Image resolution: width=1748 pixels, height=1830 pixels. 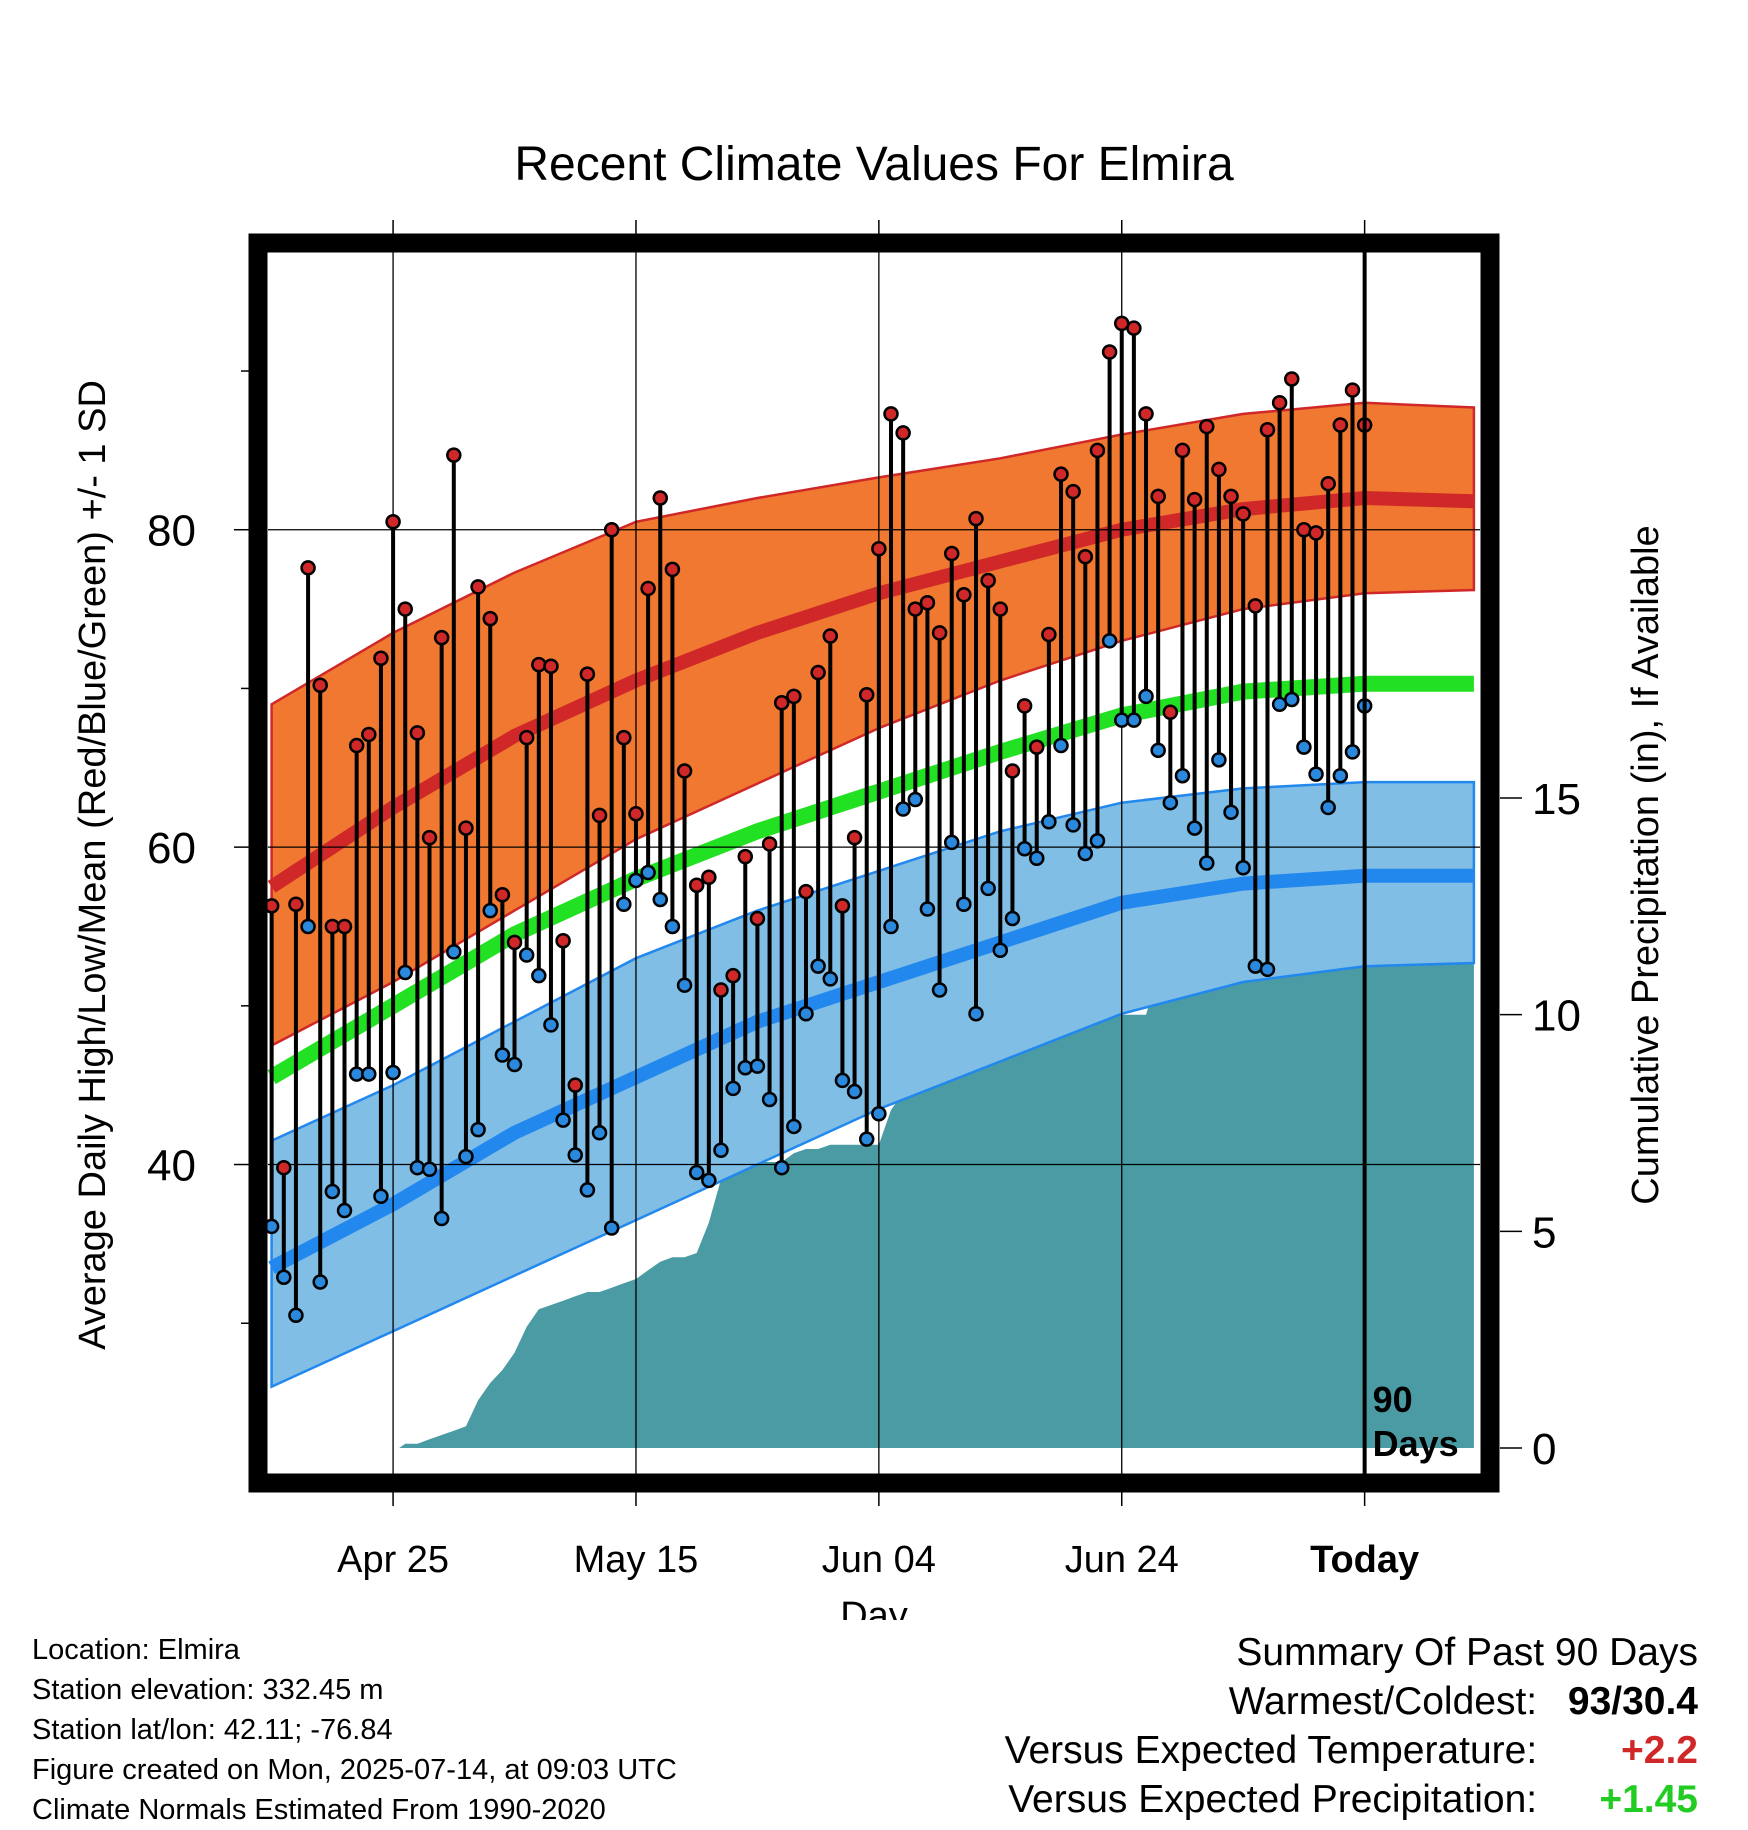 What do you see at coordinates (874, 164) in the screenshot?
I see `chart-title: Recent Climate Values For Elmira` at bounding box center [874, 164].